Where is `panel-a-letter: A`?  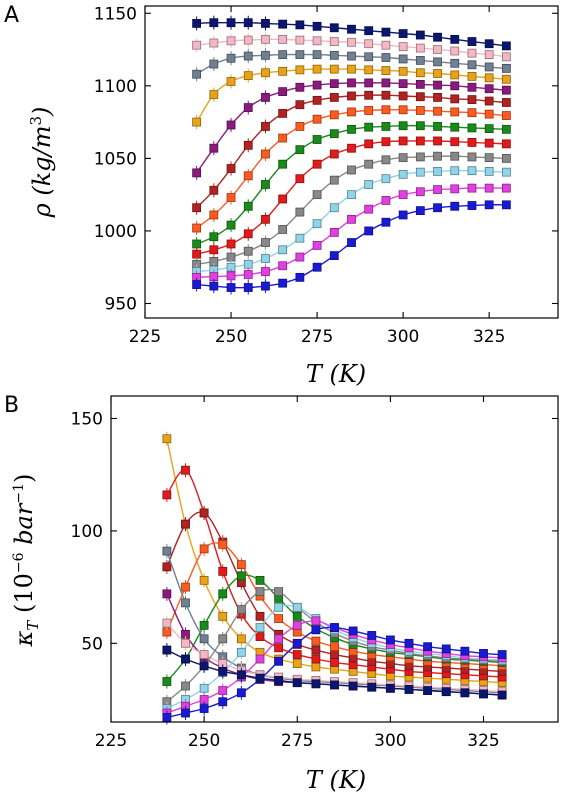
panel-a-letter: A is located at coordinates (11, 15).